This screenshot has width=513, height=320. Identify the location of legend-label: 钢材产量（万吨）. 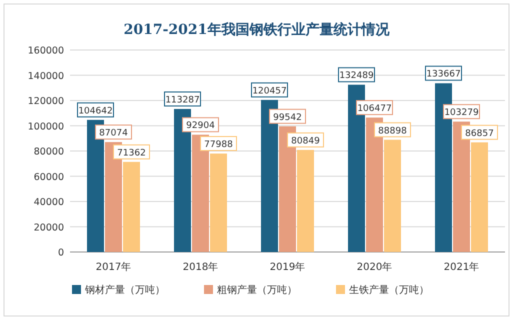
(124, 290).